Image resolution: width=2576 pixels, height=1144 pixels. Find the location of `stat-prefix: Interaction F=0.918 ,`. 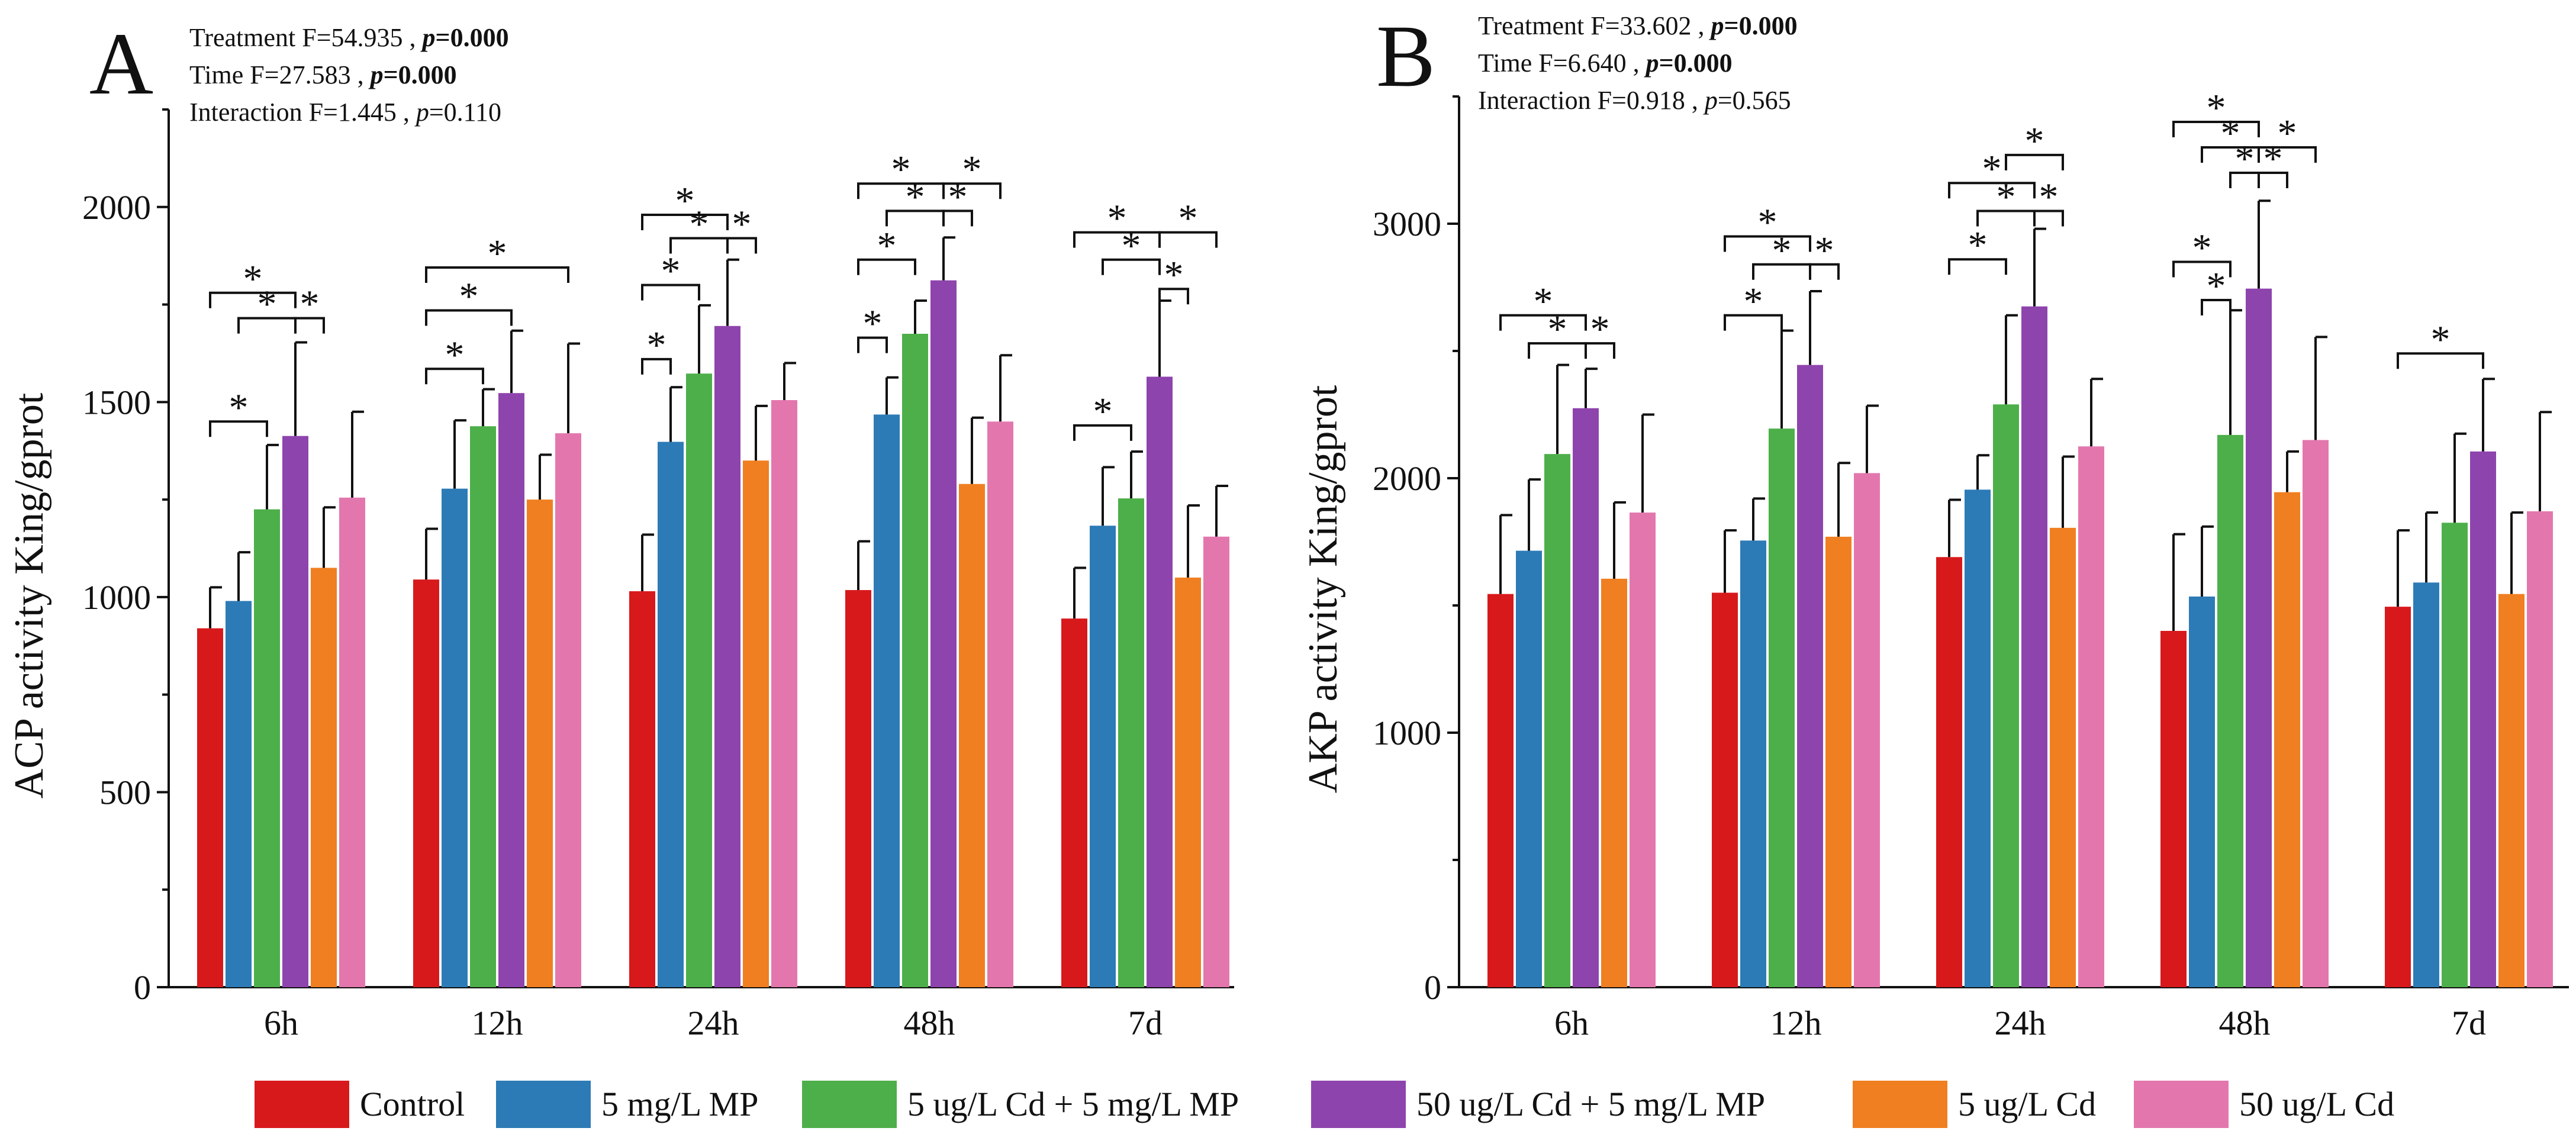

stat-prefix: Interaction F=0.918 , is located at coordinates (1591, 100).